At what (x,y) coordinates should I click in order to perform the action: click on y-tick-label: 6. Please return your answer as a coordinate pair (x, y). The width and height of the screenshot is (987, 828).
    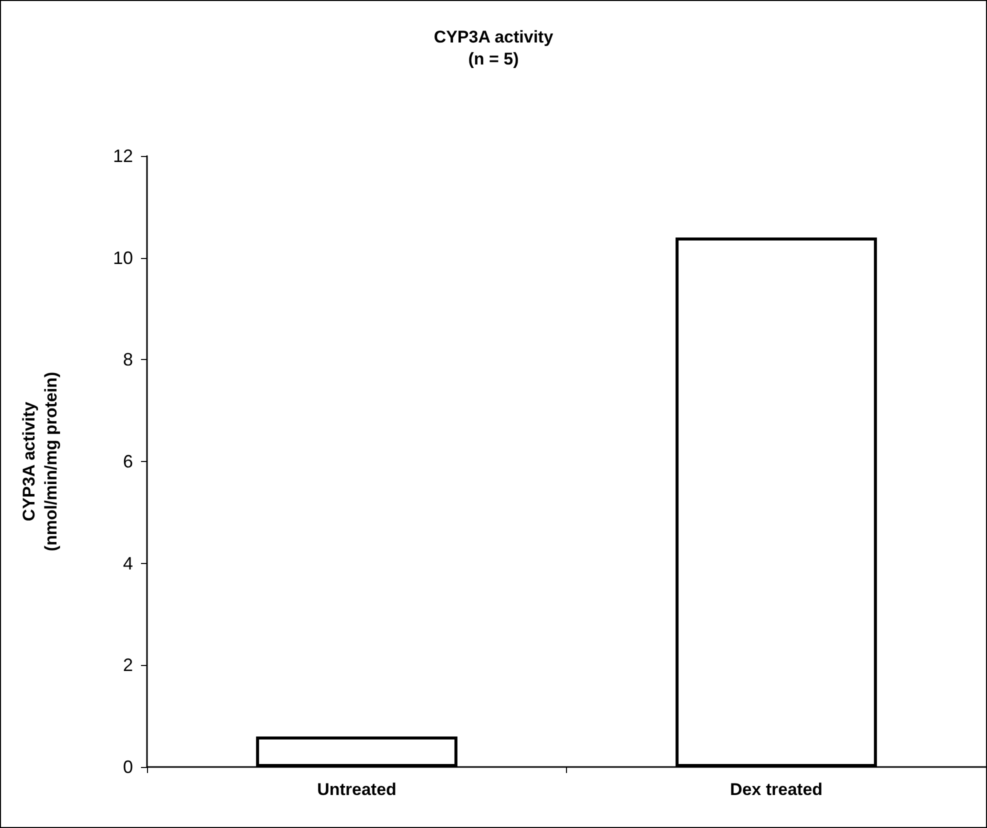
    Looking at the image, I should click on (127, 462).